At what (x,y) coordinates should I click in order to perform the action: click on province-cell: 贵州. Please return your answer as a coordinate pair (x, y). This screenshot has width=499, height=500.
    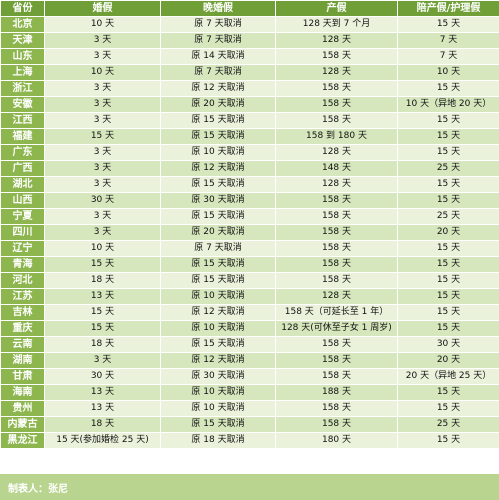
    Looking at the image, I should click on (22, 408).